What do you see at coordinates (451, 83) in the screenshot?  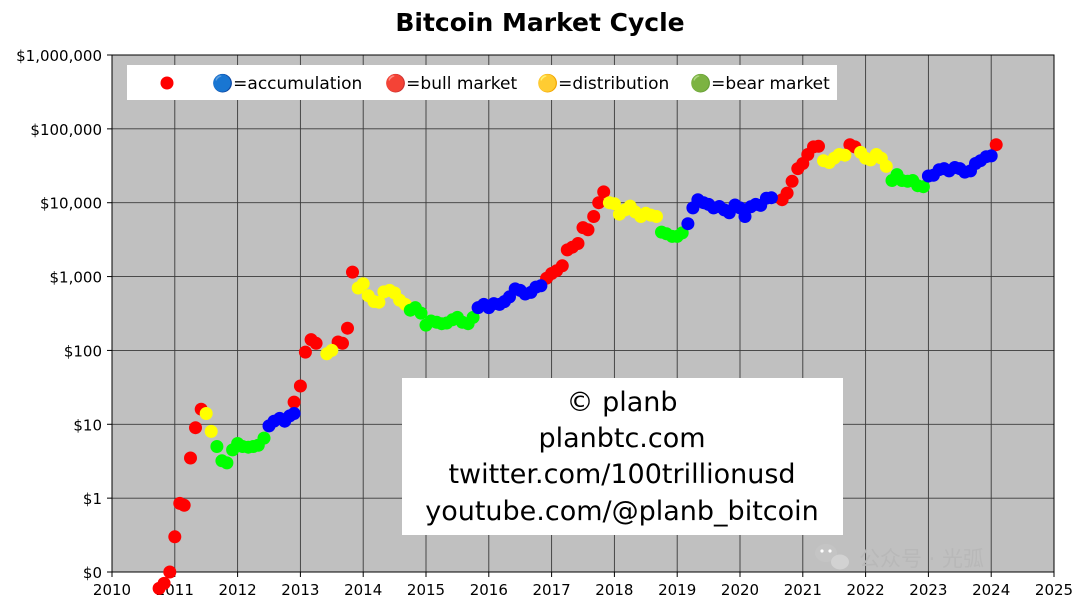 I see `legend-bull-market: 🔴=bull market` at bounding box center [451, 83].